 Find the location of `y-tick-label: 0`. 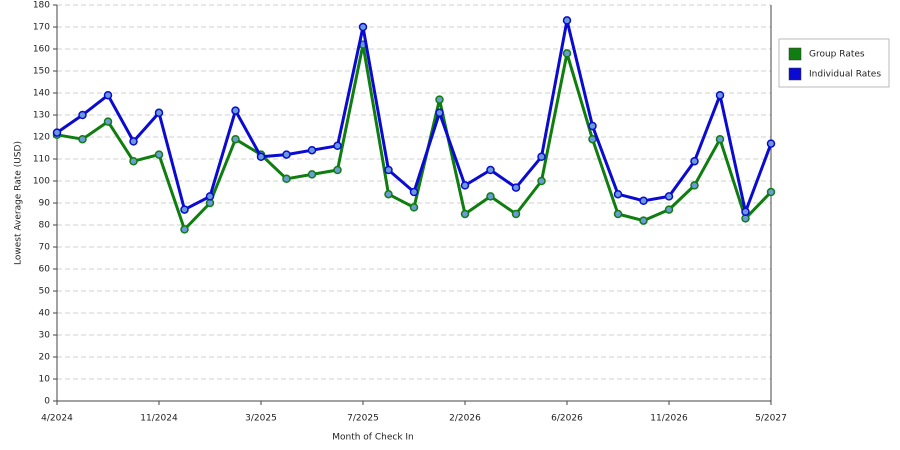

y-tick-label: 0 is located at coordinates (47, 402).